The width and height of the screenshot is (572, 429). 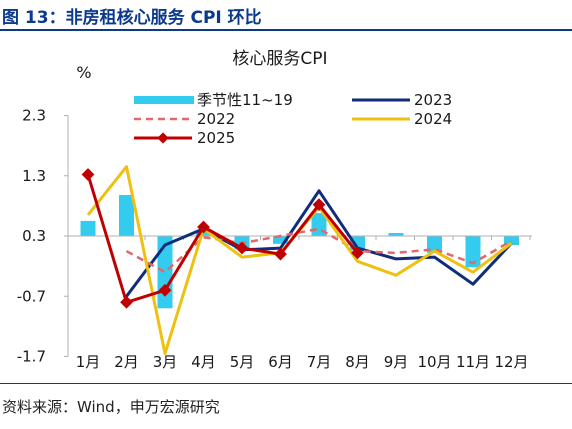 What do you see at coordinates (511, 362) in the screenshot?
I see `x-tick-label: 12月` at bounding box center [511, 362].